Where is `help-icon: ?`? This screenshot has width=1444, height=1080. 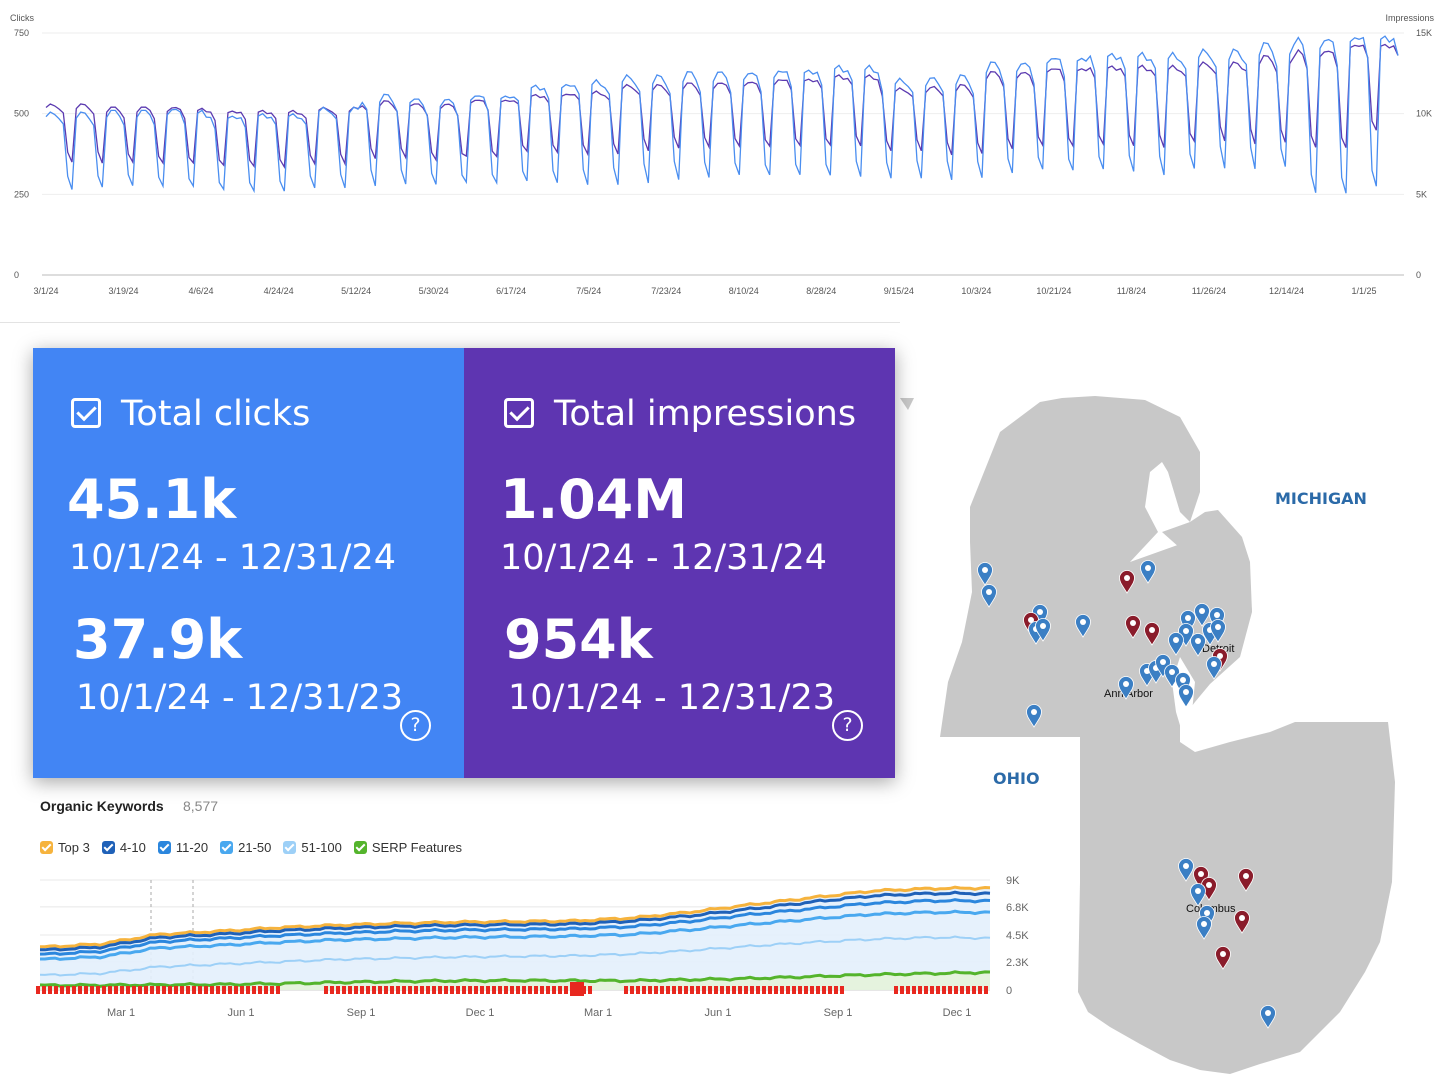
help-icon: ? is located at coordinates (847, 725).